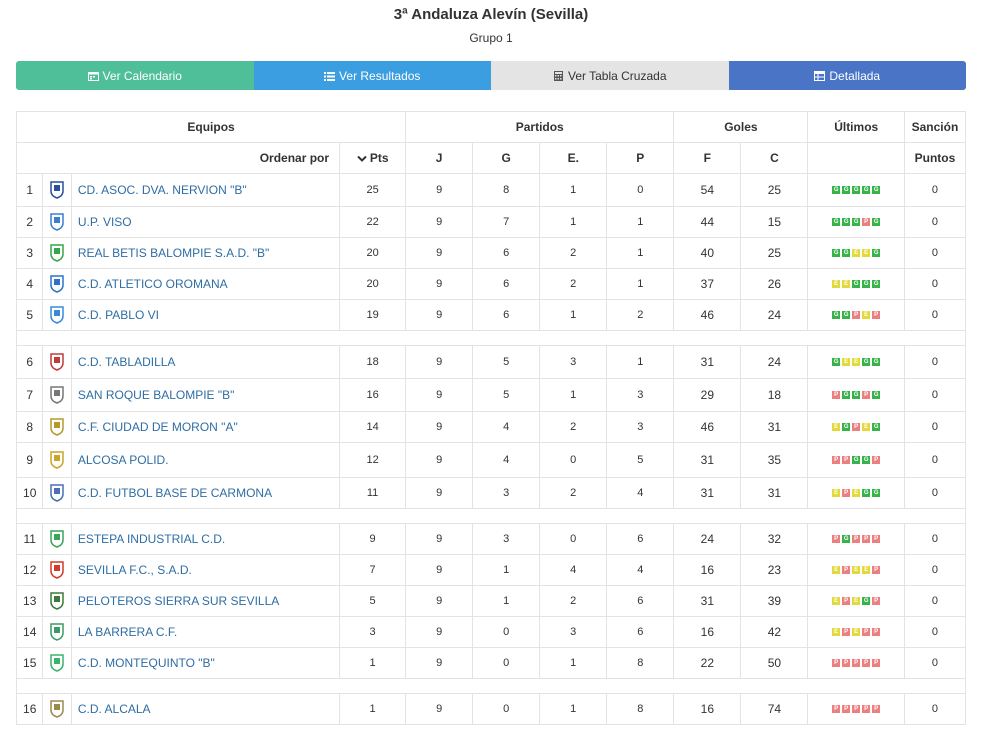  I want to click on g-cell: 0, so click(506, 663).